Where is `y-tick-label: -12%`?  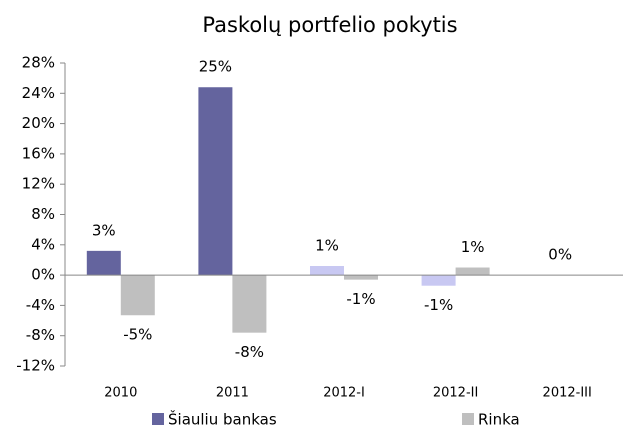
y-tick-label: -12% is located at coordinates (35, 366).